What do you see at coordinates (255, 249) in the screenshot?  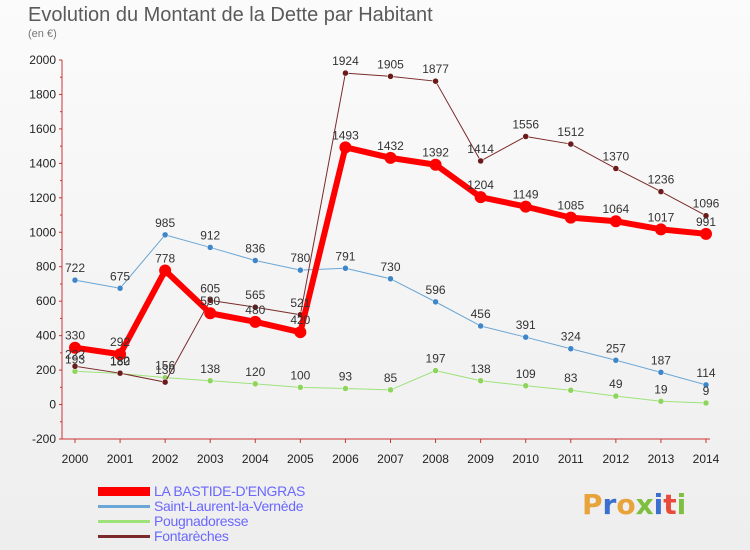 I see `data-label: 836` at bounding box center [255, 249].